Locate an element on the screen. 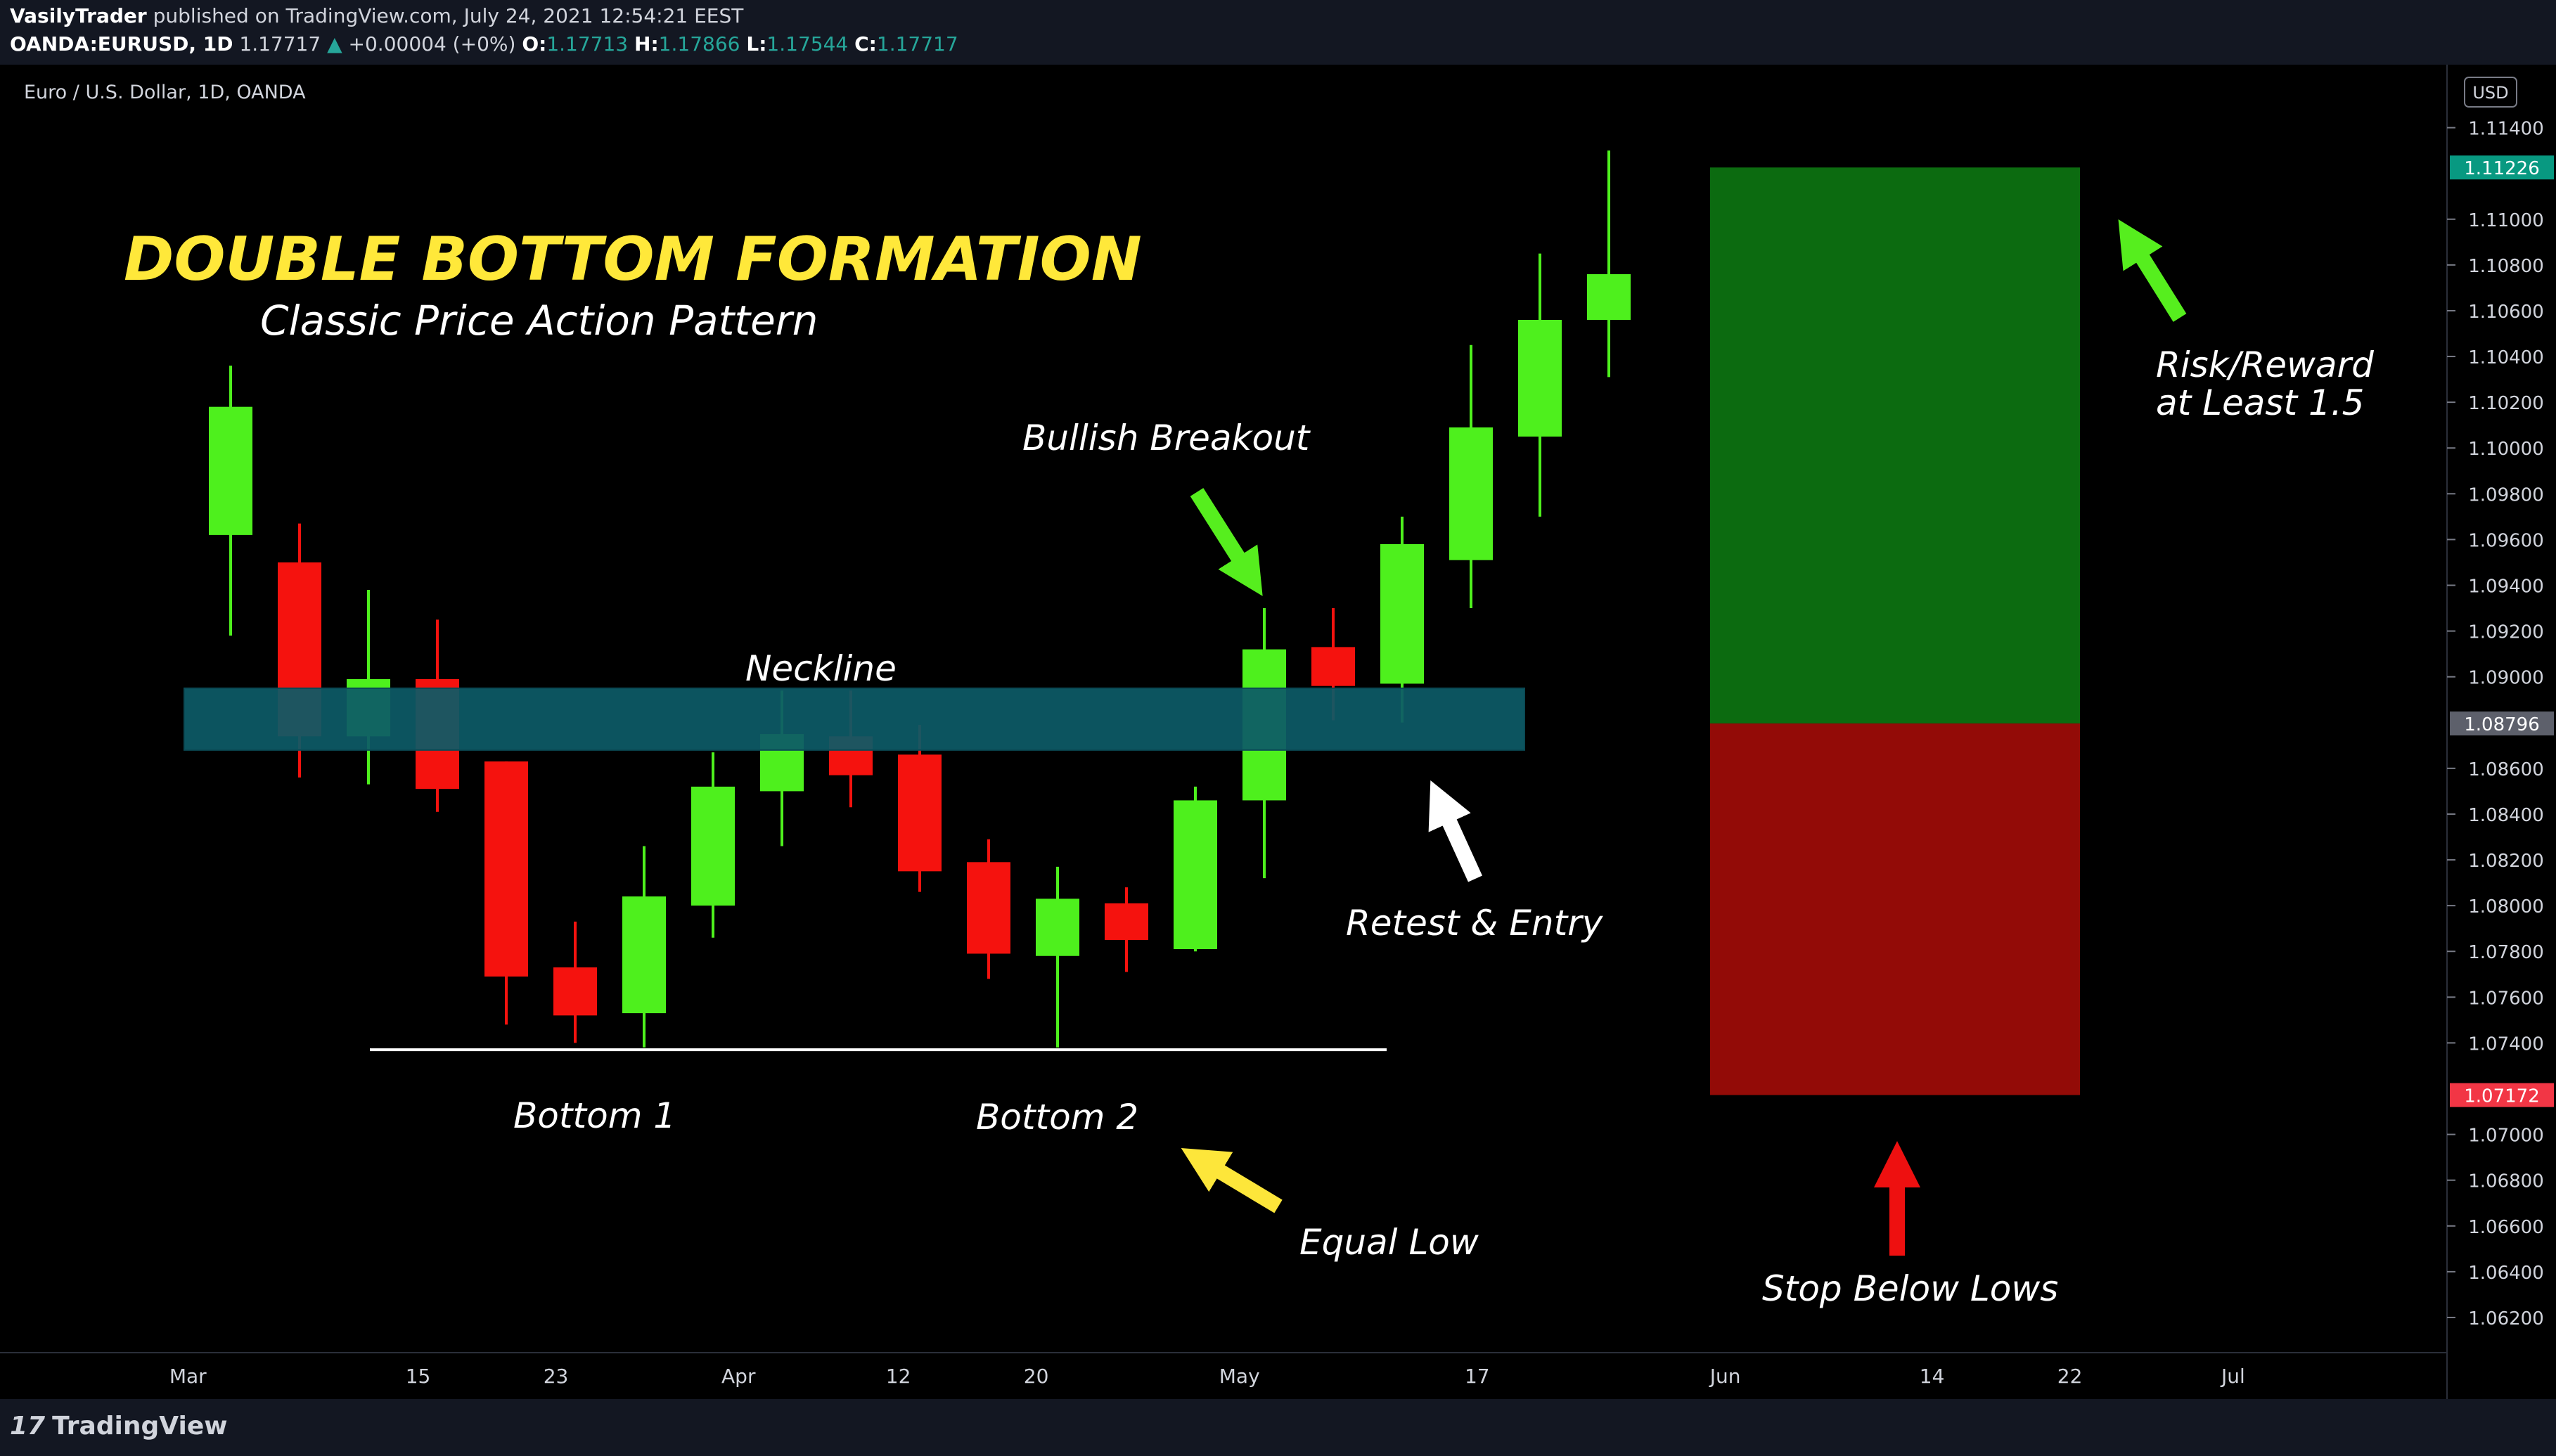 The image size is (2556, 1456). pattern-subtitle: Classic Price Action Pattern is located at coordinates (539, 320).